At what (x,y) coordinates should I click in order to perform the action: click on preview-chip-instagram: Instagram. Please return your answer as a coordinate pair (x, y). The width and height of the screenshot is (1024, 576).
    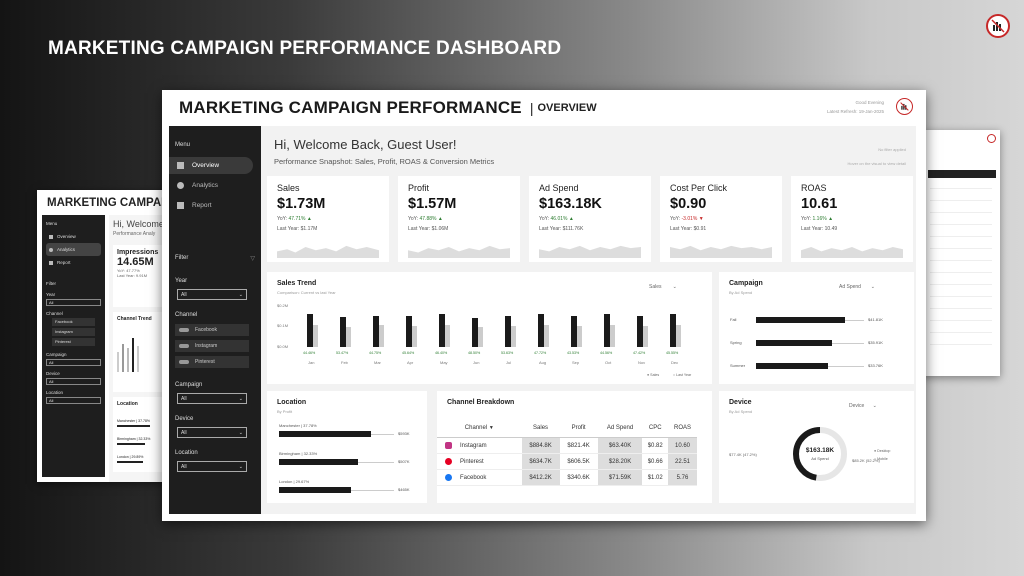
    Looking at the image, I should click on (73, 332).